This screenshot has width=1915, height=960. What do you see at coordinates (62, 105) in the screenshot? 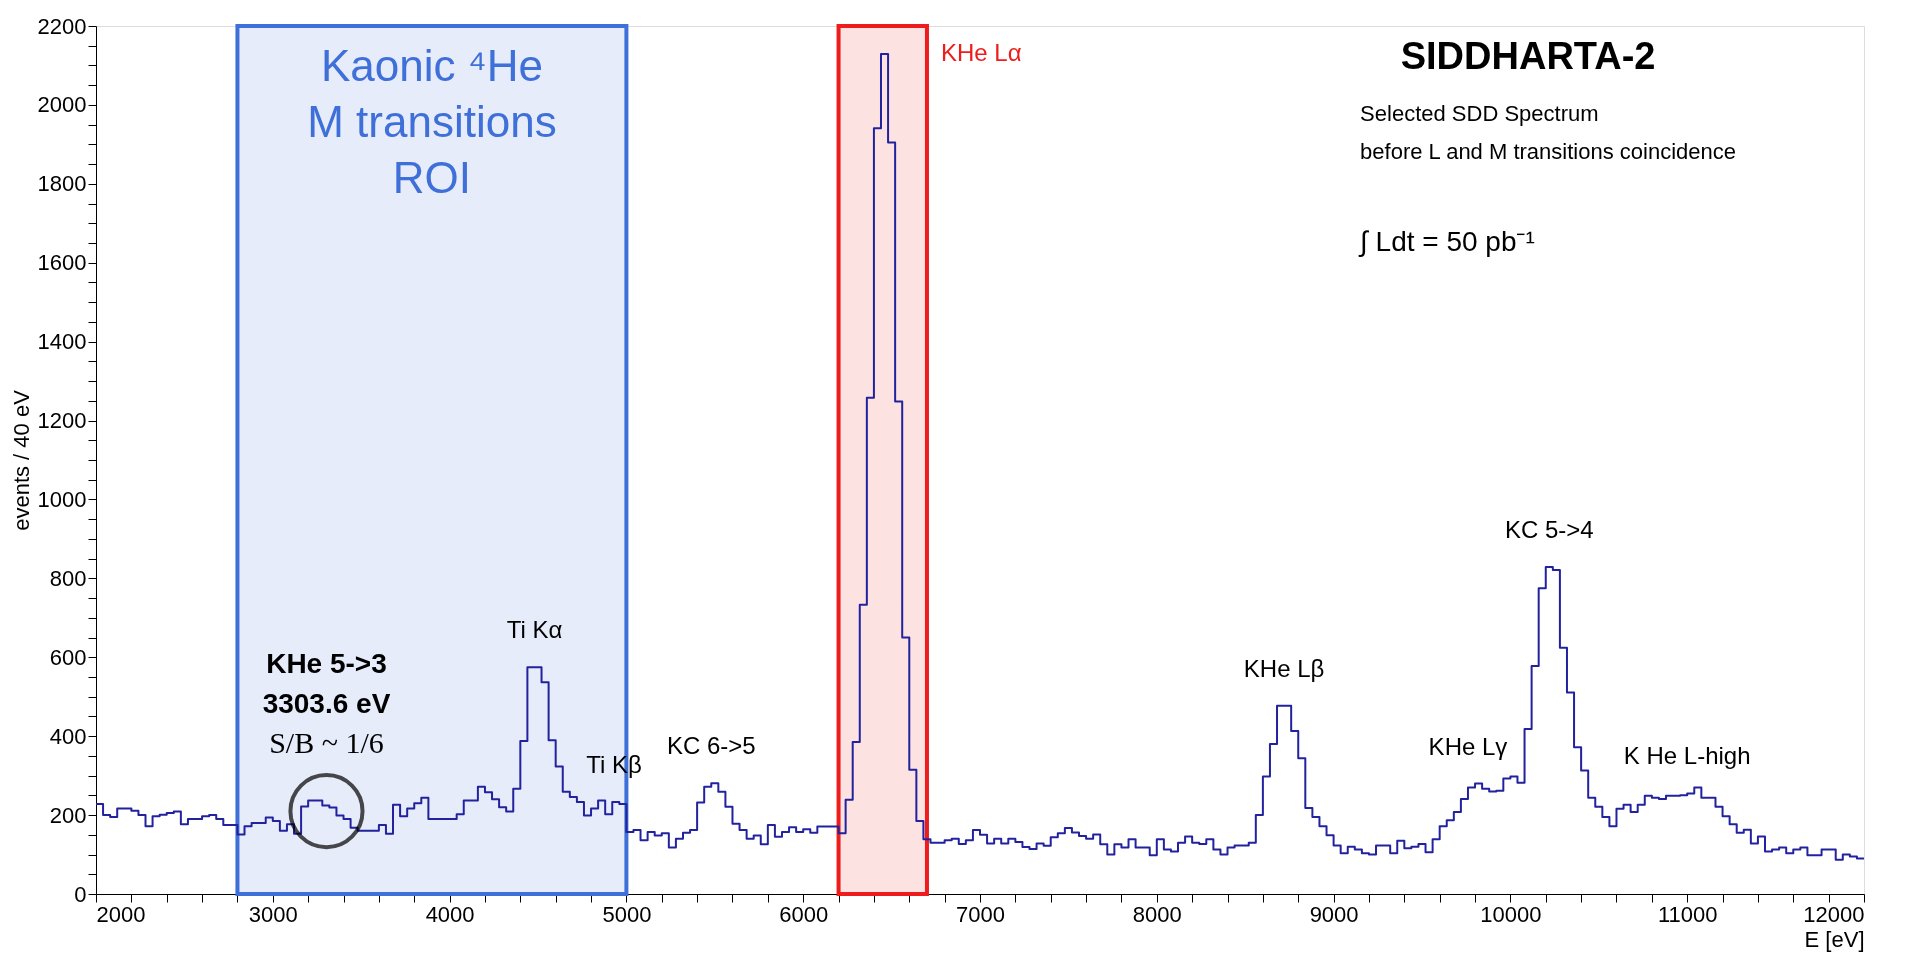
I see `y-tick-label: 2000` at bounding box center [62, 105].